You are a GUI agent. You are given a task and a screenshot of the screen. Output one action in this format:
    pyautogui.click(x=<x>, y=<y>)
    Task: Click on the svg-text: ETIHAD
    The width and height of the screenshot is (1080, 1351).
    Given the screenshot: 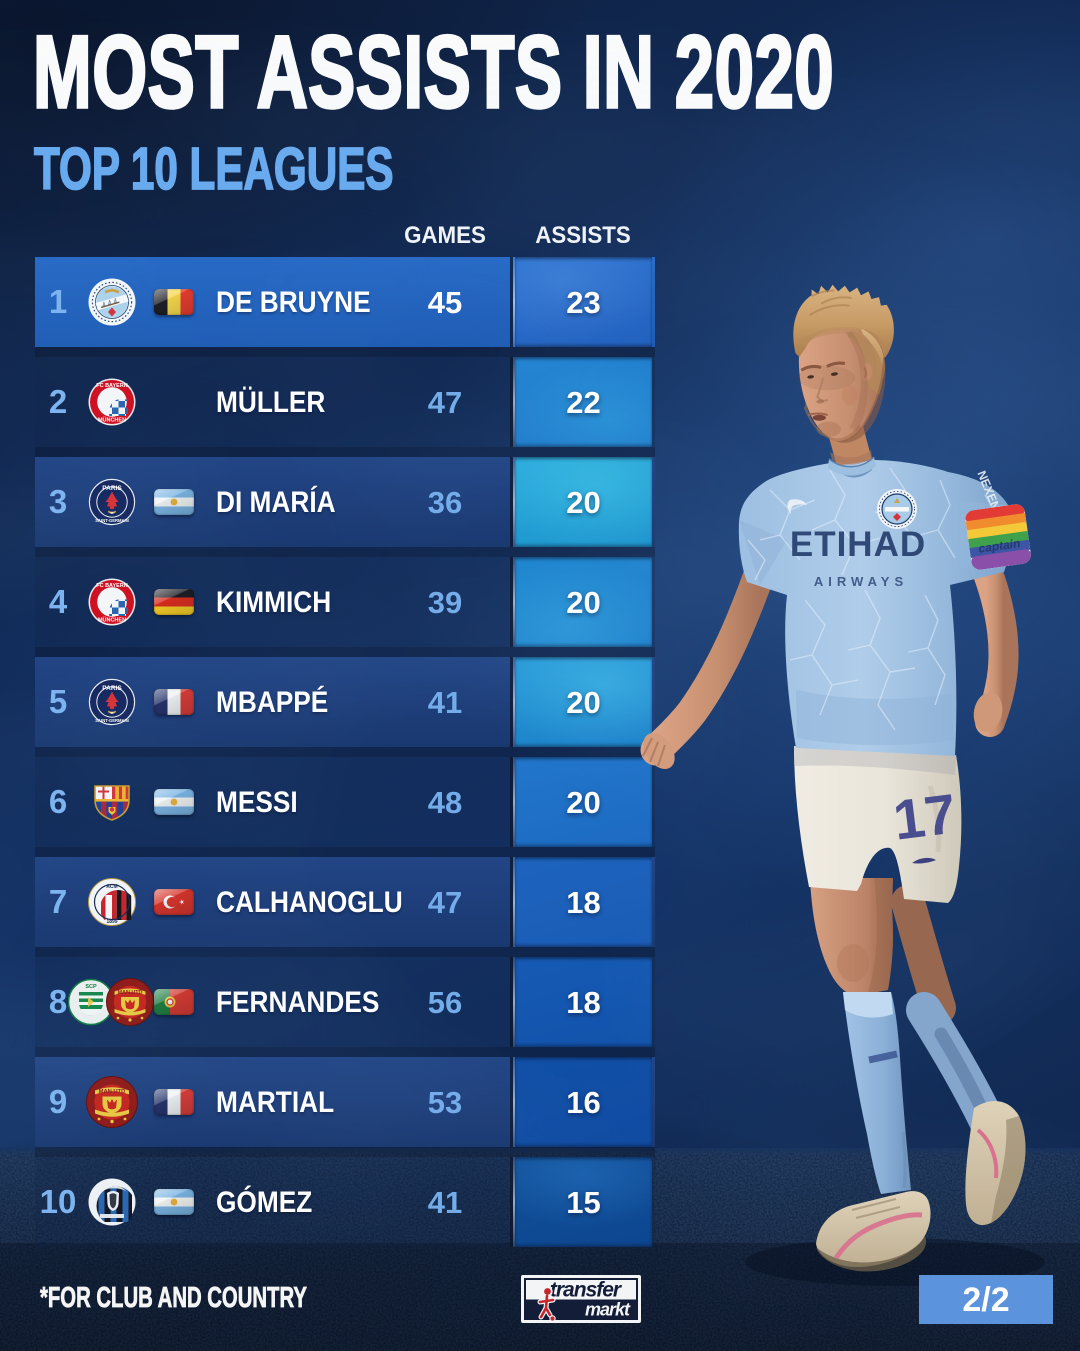 What is the action you would take?
    pyautogui.click(x=858, y=544)
    